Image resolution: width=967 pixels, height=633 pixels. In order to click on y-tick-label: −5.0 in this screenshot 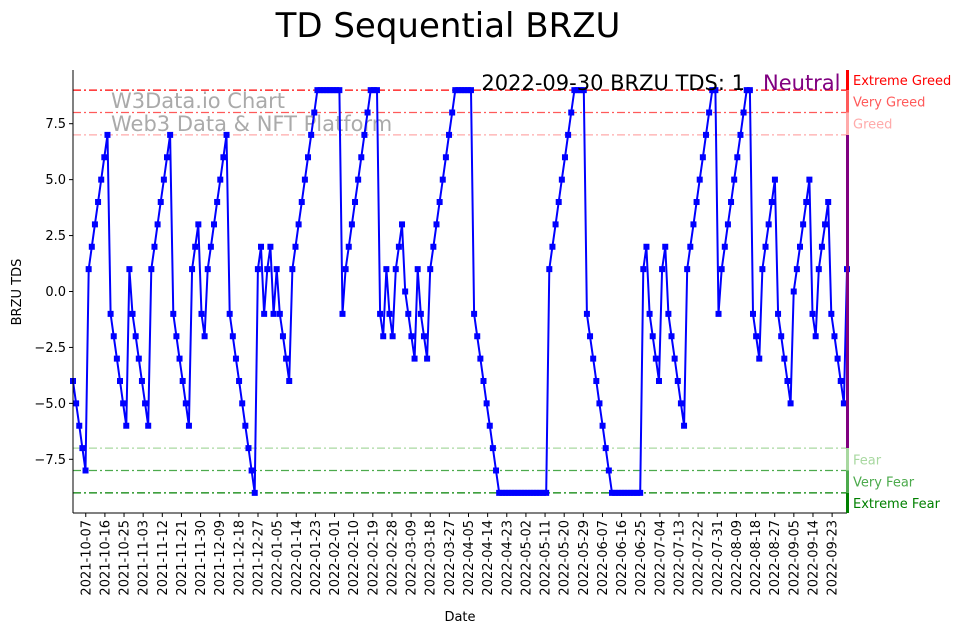, I will do `click(50, 404)`.